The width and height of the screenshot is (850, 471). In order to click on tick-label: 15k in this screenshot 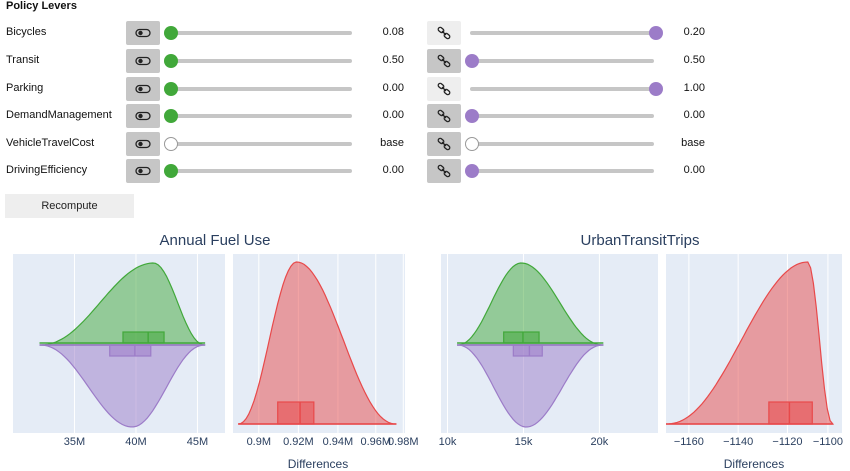, I will do `click(524, 442)`.